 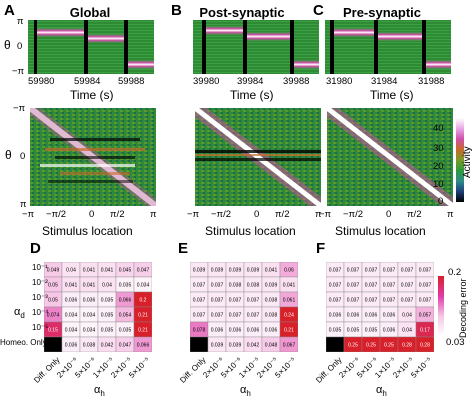 I want to click on alpha-h-sub: h, so click(x=384, y=394).